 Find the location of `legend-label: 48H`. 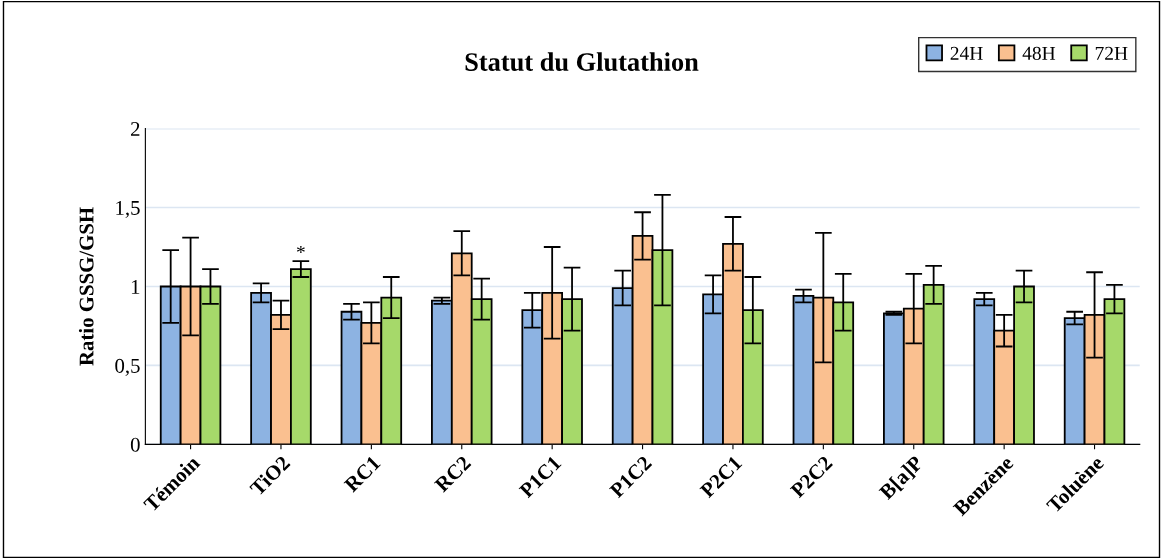

legend-label: 48H is located at coordinates (1039, 53).